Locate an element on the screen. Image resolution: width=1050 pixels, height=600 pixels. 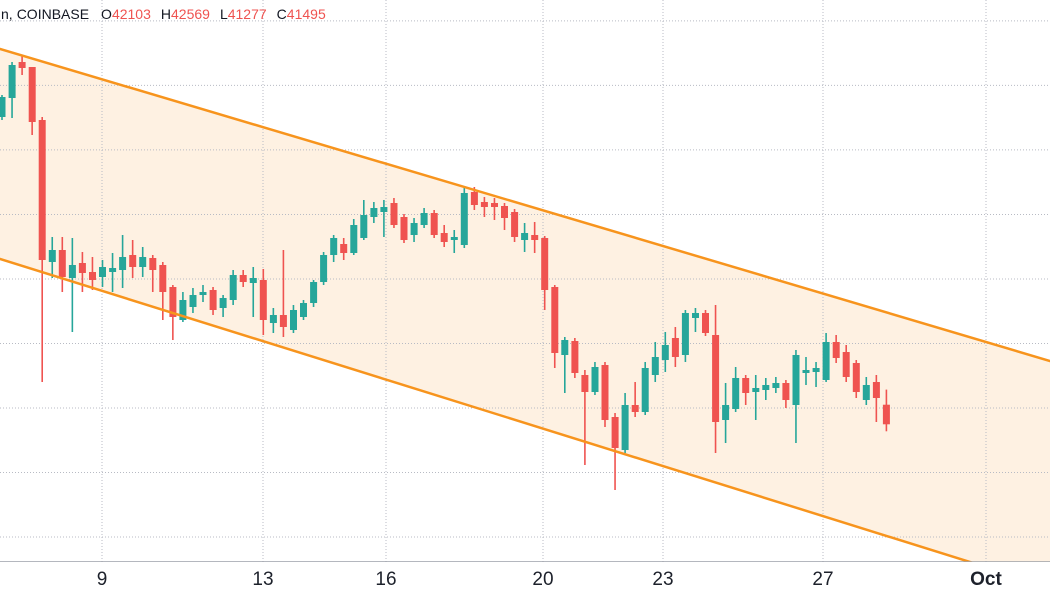
time-axis is located at coordinates (525, 581).